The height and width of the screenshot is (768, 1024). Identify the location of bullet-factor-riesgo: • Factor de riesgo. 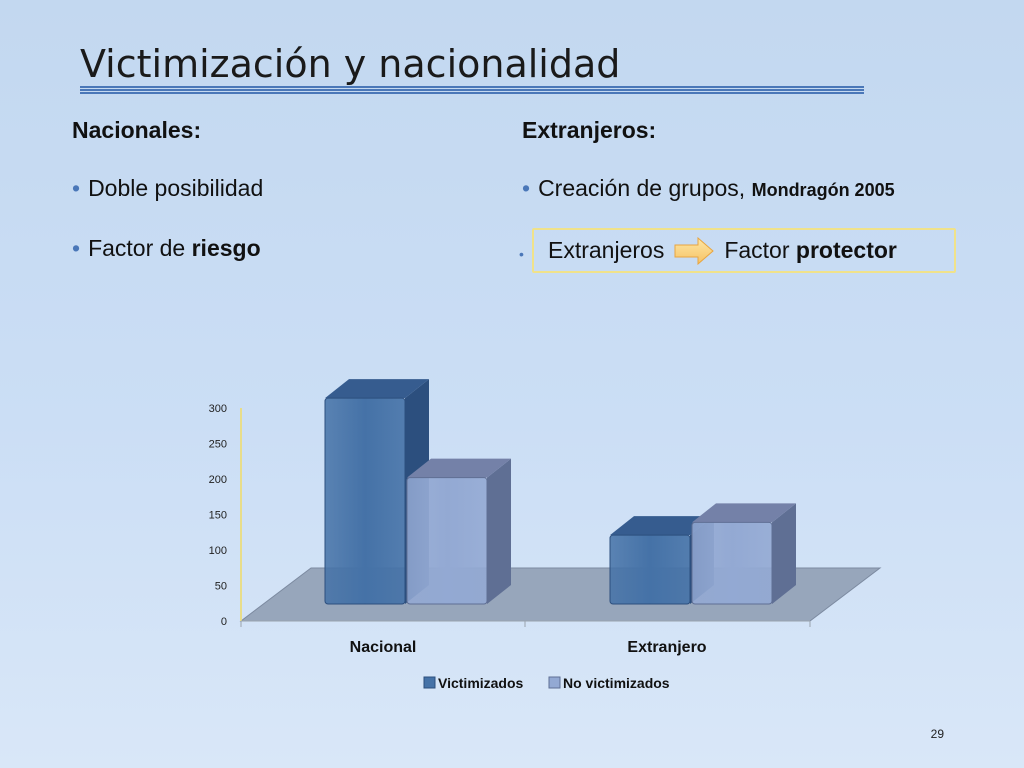
(166, 248).